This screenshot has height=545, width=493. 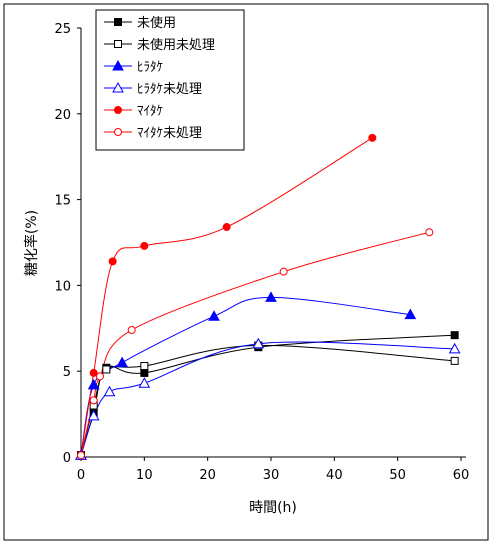 What do you see at coordinates (150, 111) in the screenshot?
I see `legend-label-4: ﾏｲﾀｹ` at bounding box center [150, 111].